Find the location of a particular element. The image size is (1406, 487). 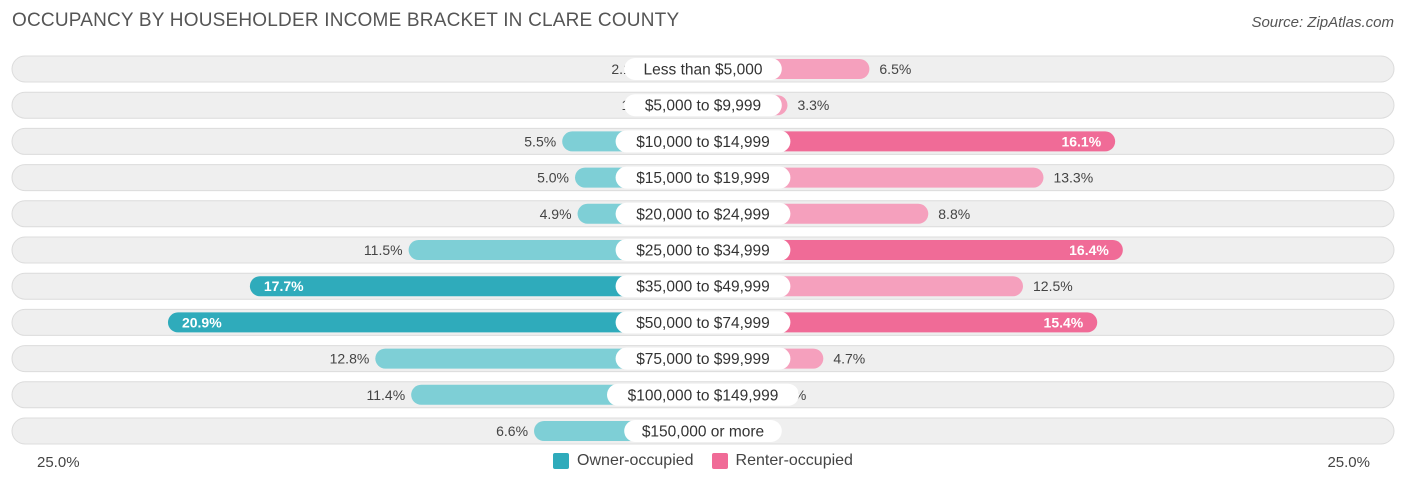

category-label: $25,000 to $34,999 is located at coordinates (703, 251).